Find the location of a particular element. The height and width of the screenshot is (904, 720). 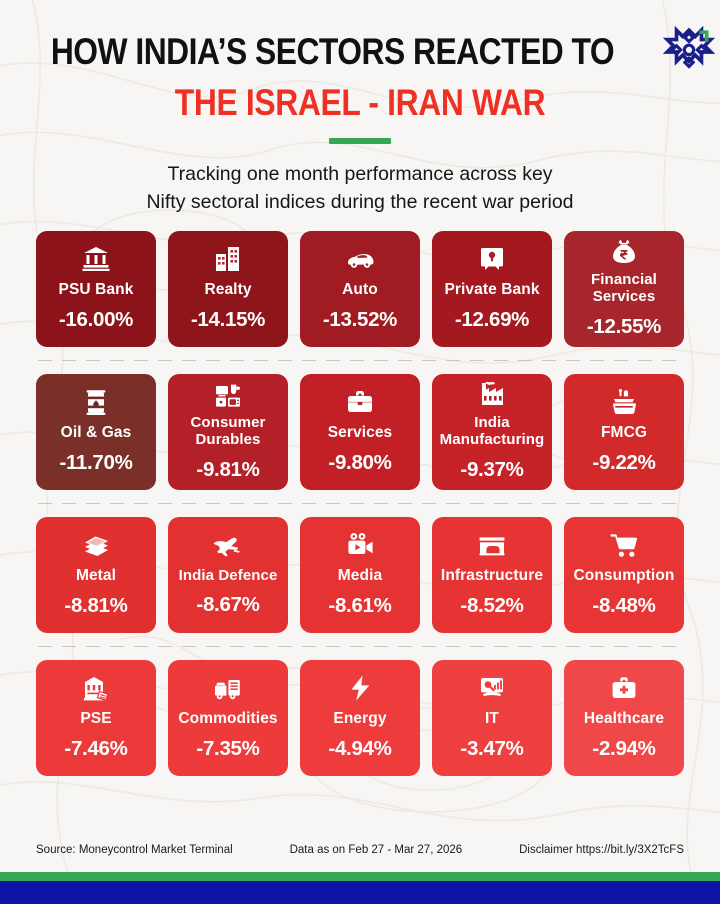

sector-card: Auto -13.52% is located at coordinates (360, 288).